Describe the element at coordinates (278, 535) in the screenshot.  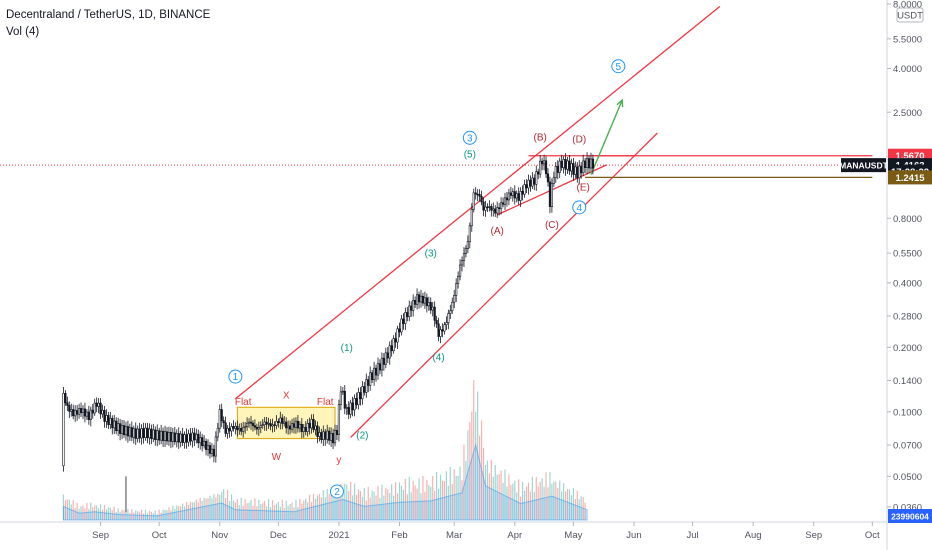
I see `x-tick-label: Dec` at that location.